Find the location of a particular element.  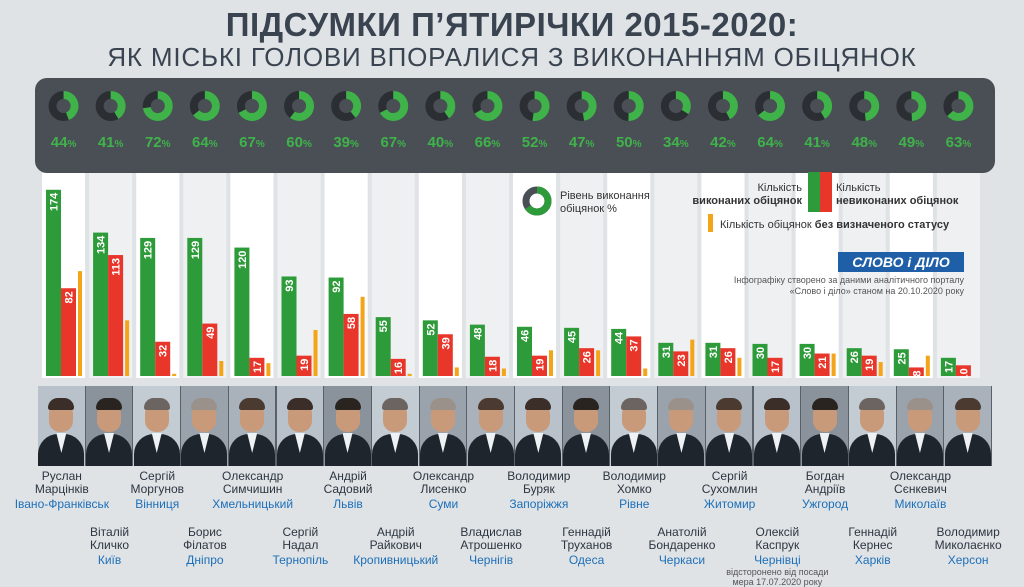

mayor-city: Хмельницький is located at coordinates (253, 504).